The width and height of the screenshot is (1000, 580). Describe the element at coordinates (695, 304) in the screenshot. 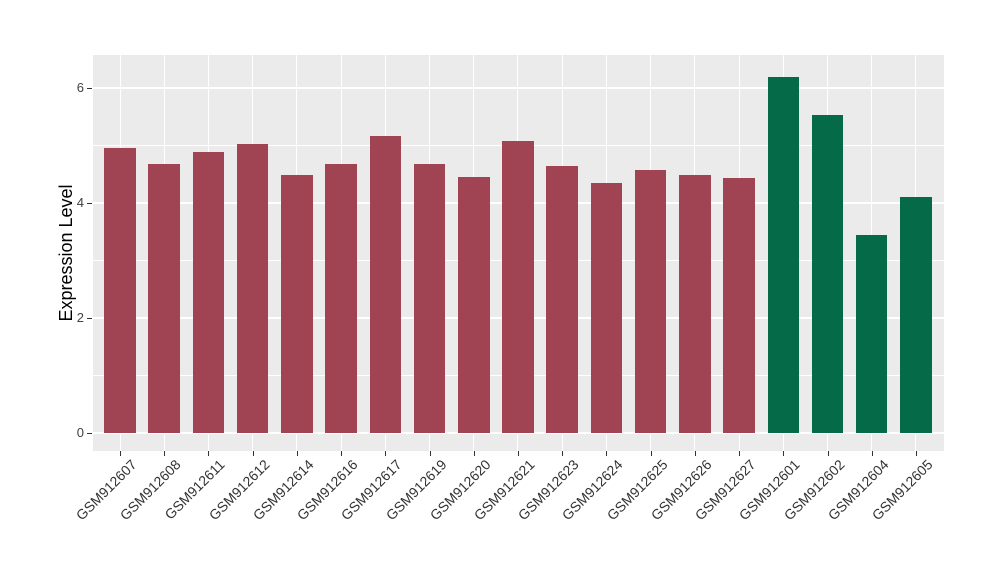

I see `bar-GSM912626` at that location.